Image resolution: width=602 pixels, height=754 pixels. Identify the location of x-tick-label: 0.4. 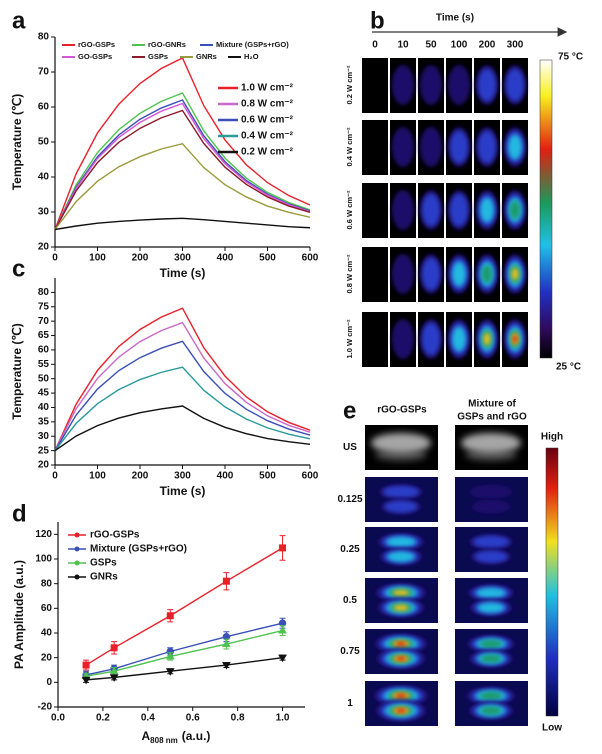
(148, 718).